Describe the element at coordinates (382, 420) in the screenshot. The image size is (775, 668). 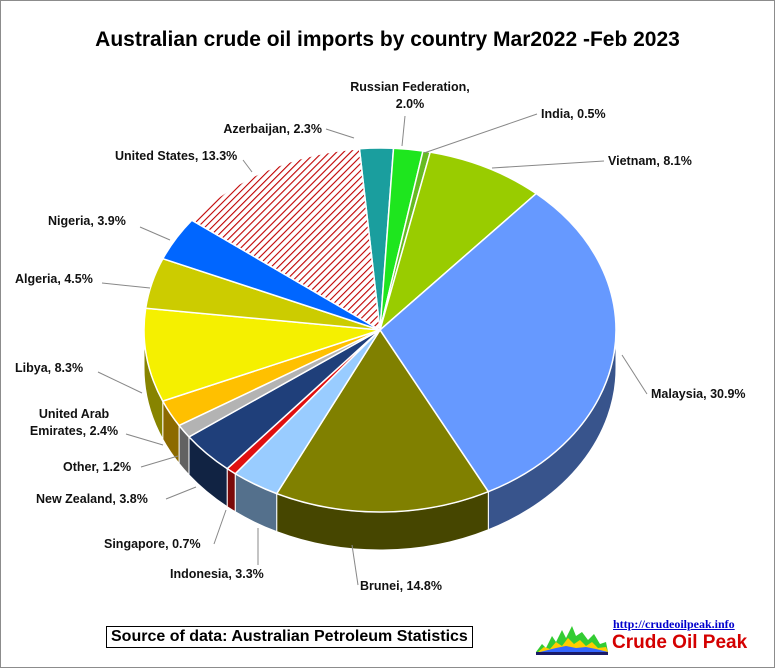
I see `slice-brunei` at that location.